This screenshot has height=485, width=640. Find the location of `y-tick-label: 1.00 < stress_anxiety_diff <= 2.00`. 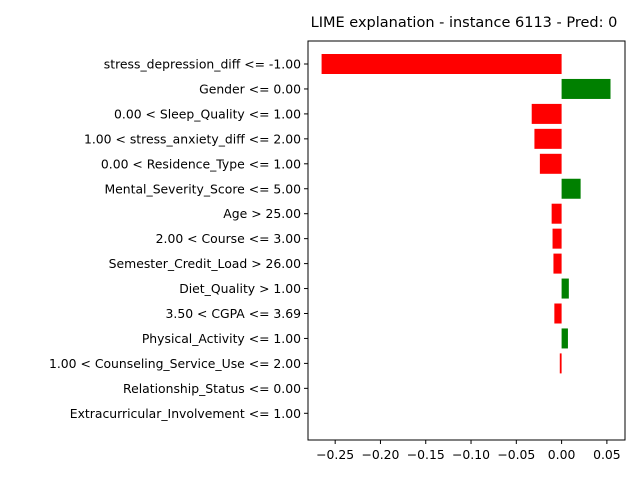

y-tick-label: 1.00 < stress_anxiety_diff <= 2.00 is located at coordinates (192, 138).